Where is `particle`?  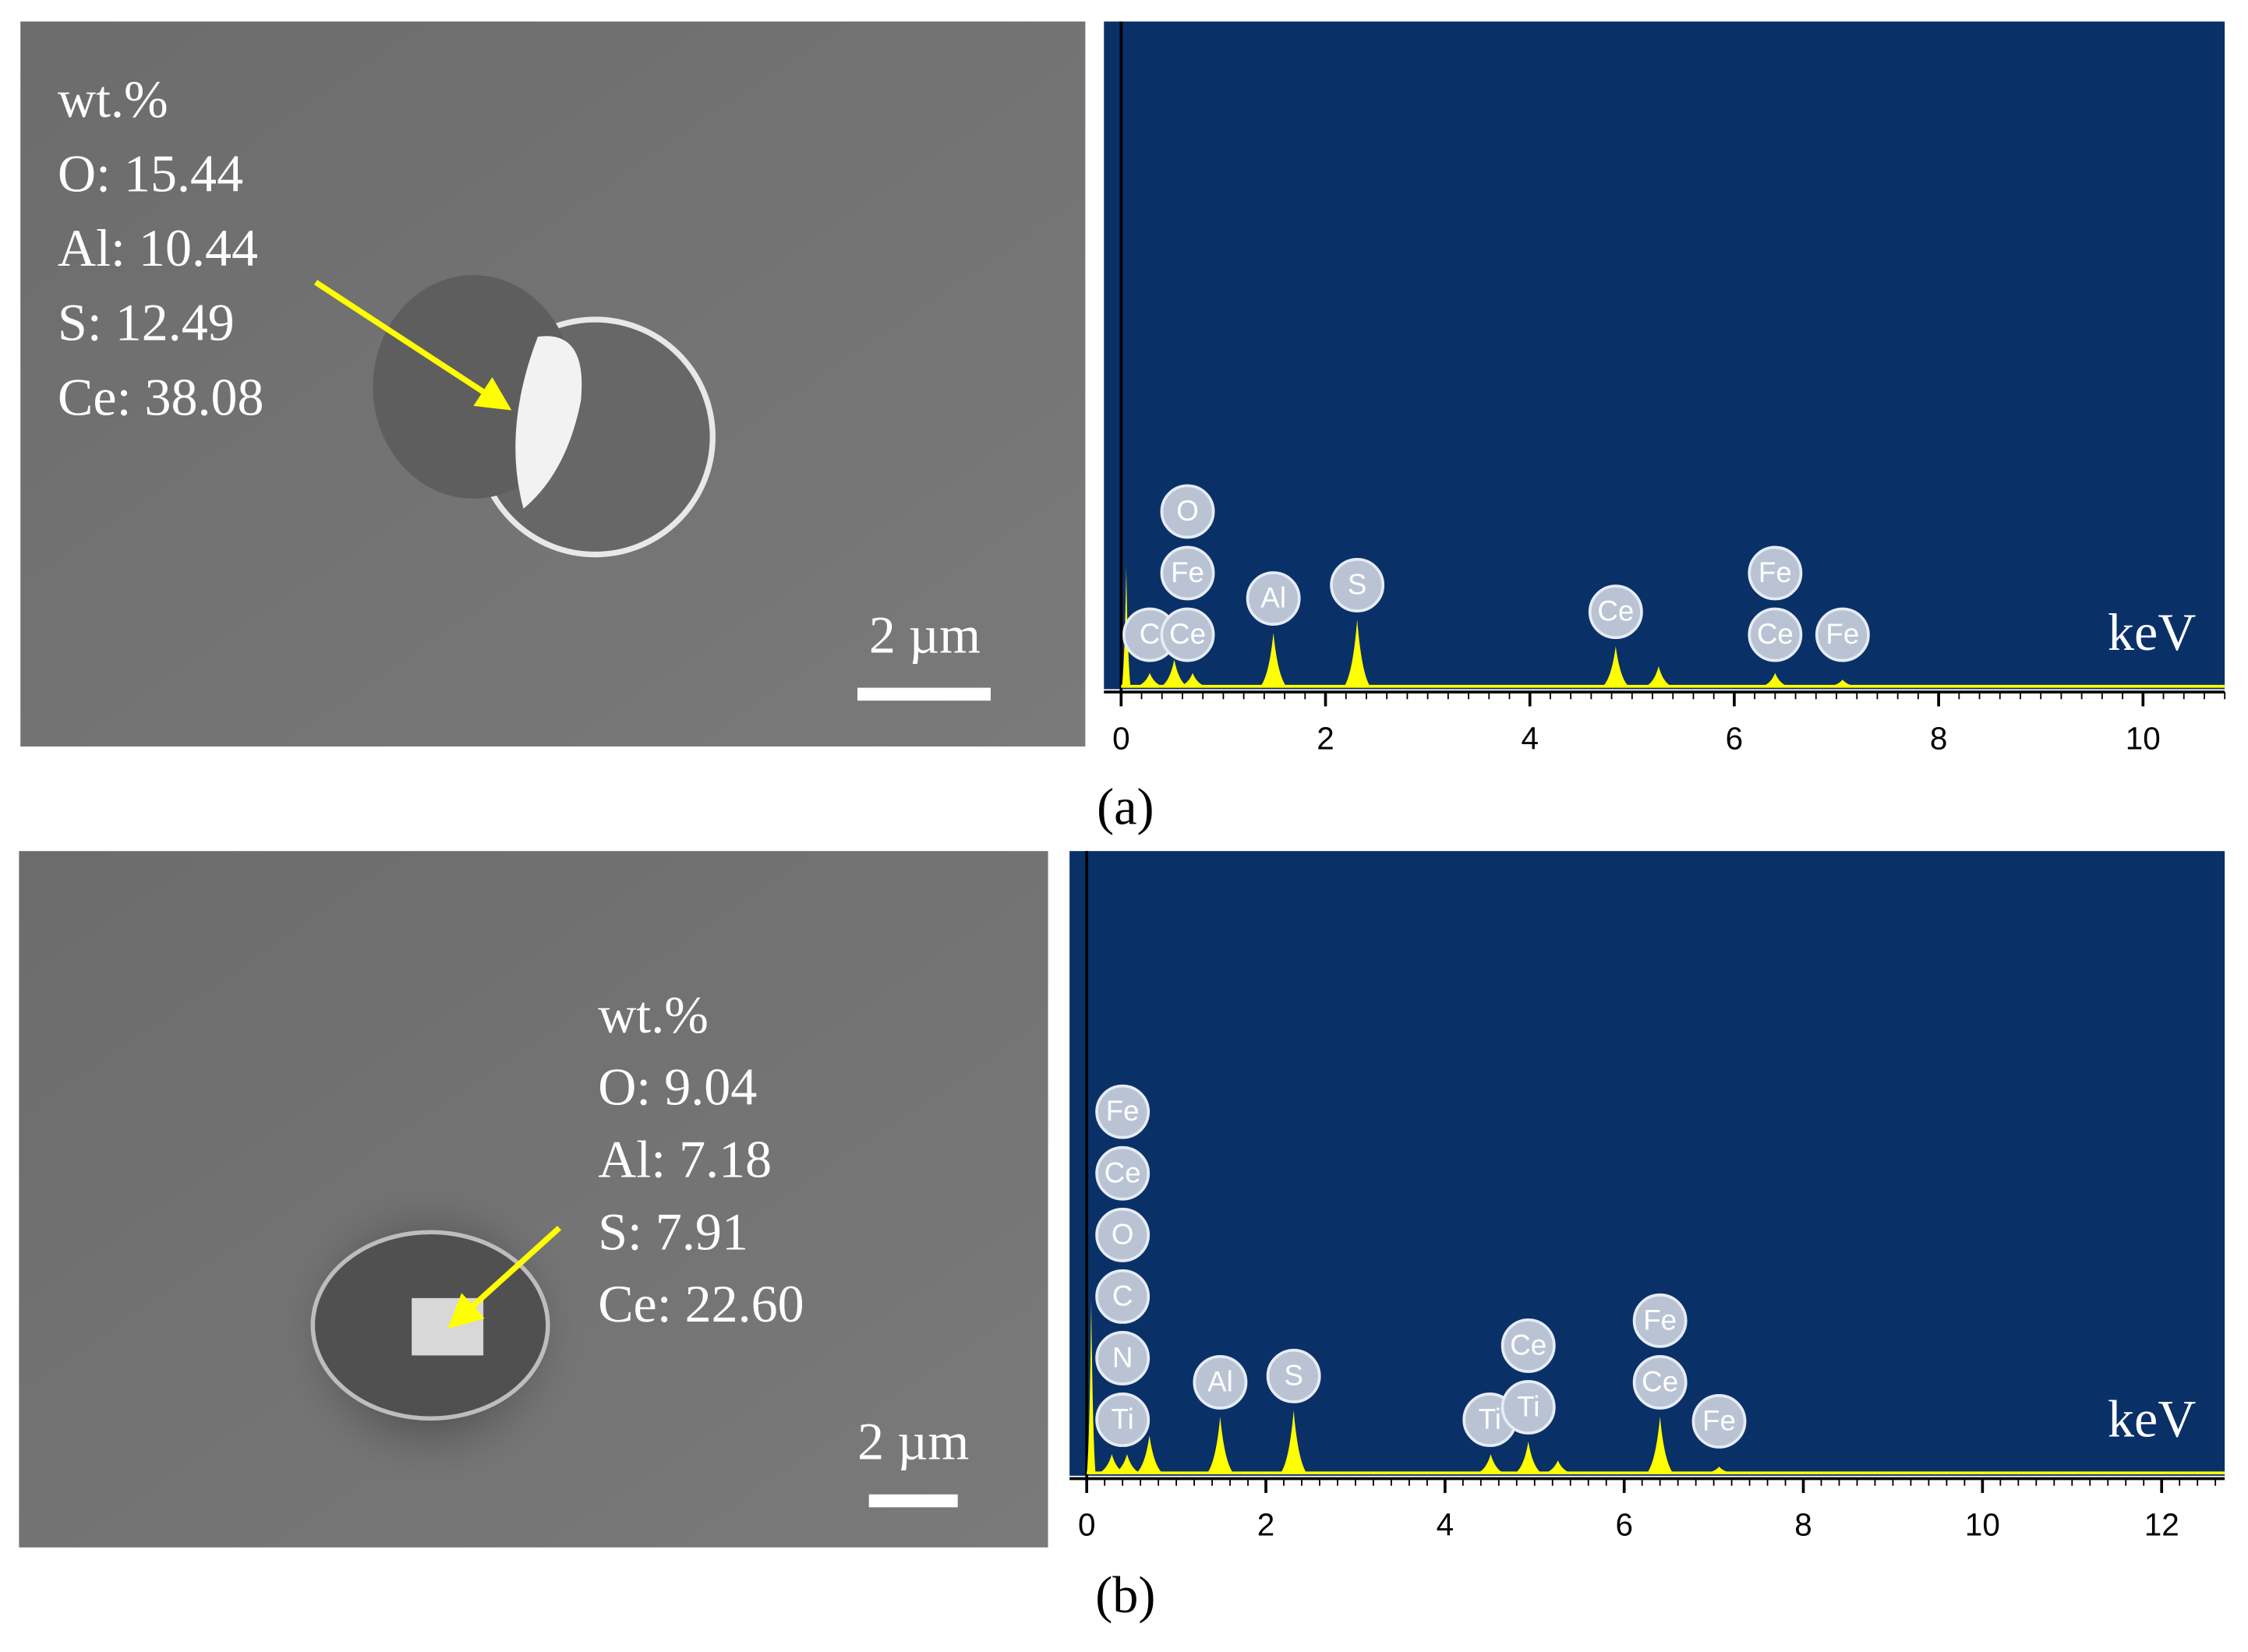
particle is located at coordinates (548, 423).